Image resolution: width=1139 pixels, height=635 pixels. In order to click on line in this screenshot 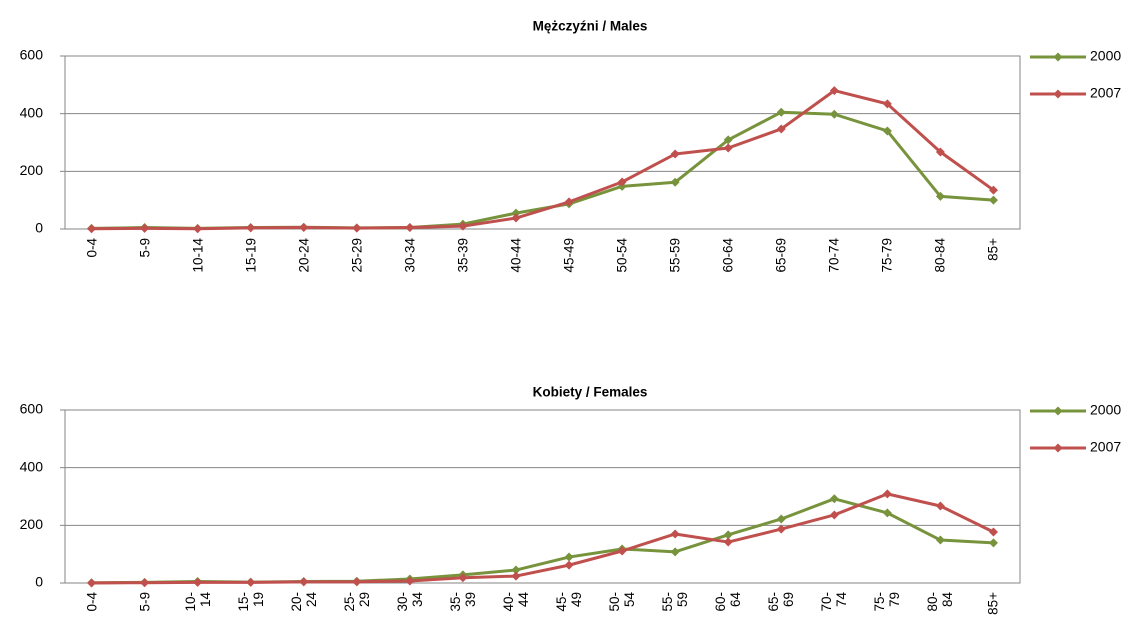, I will do `click(543, 538)`.